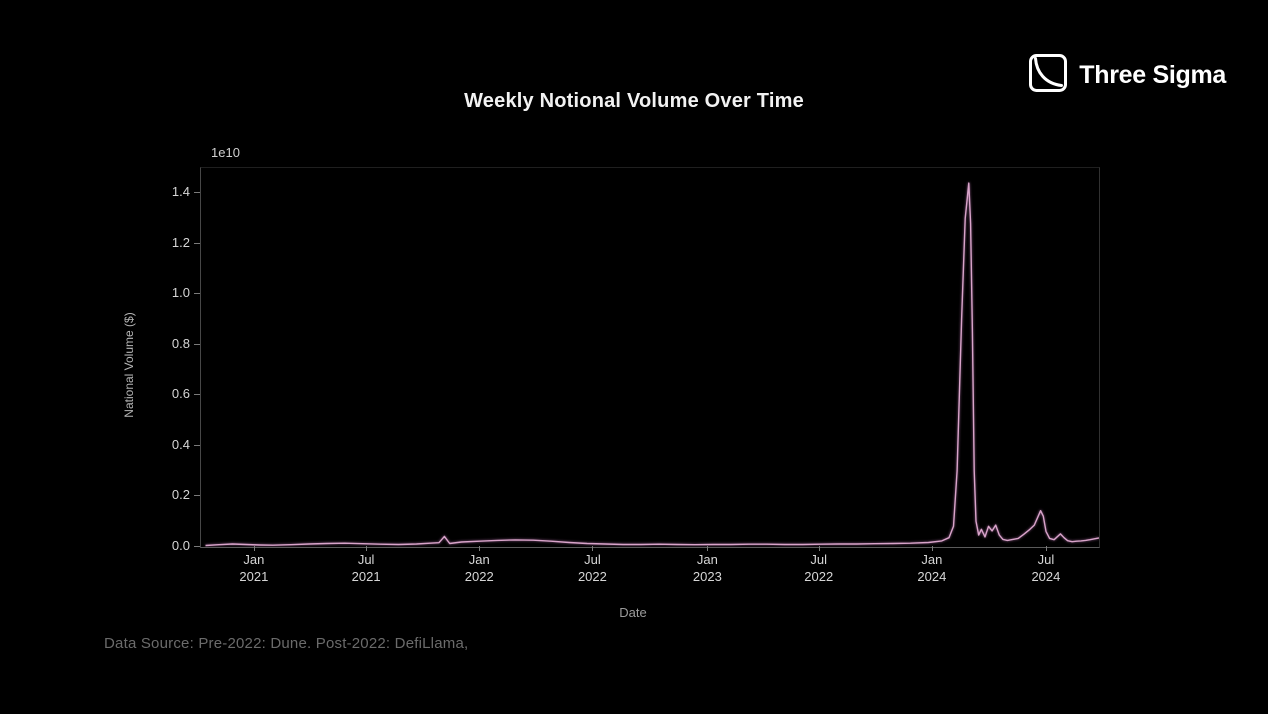 The width and height of the screenshot is (1268, 714). Describe the element at coordinates (180, 495) in the screenshot. I see `y-tick-label: 0.2` at that location.